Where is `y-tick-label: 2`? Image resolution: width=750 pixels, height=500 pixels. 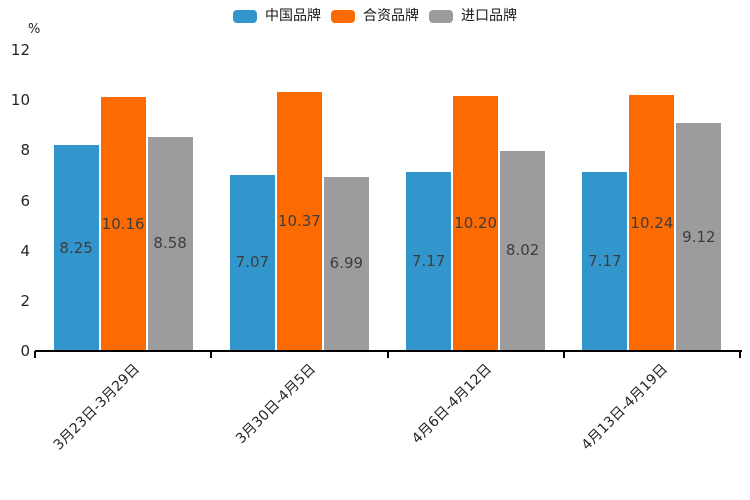
y-tick-label: 2 is located at coordinates (25, 300).